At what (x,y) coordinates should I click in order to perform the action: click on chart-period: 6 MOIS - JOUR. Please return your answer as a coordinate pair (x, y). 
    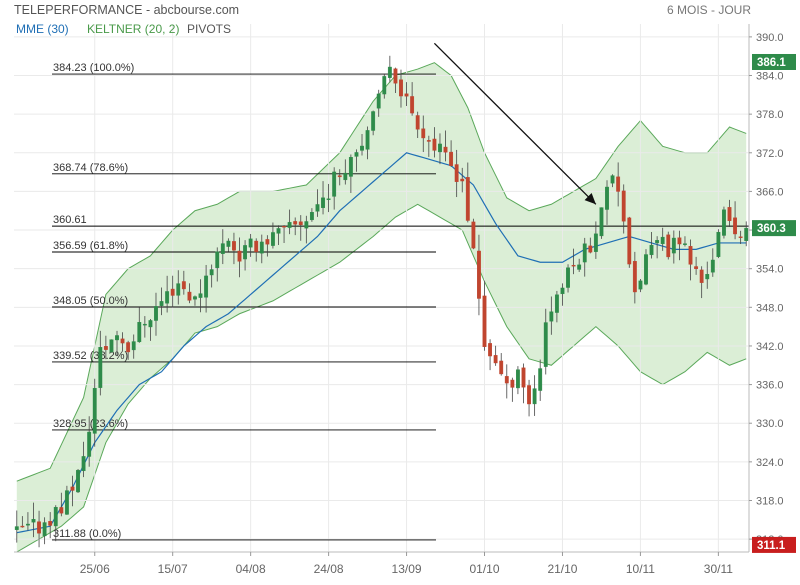
    Looking at the image, I should click on (709, 10).